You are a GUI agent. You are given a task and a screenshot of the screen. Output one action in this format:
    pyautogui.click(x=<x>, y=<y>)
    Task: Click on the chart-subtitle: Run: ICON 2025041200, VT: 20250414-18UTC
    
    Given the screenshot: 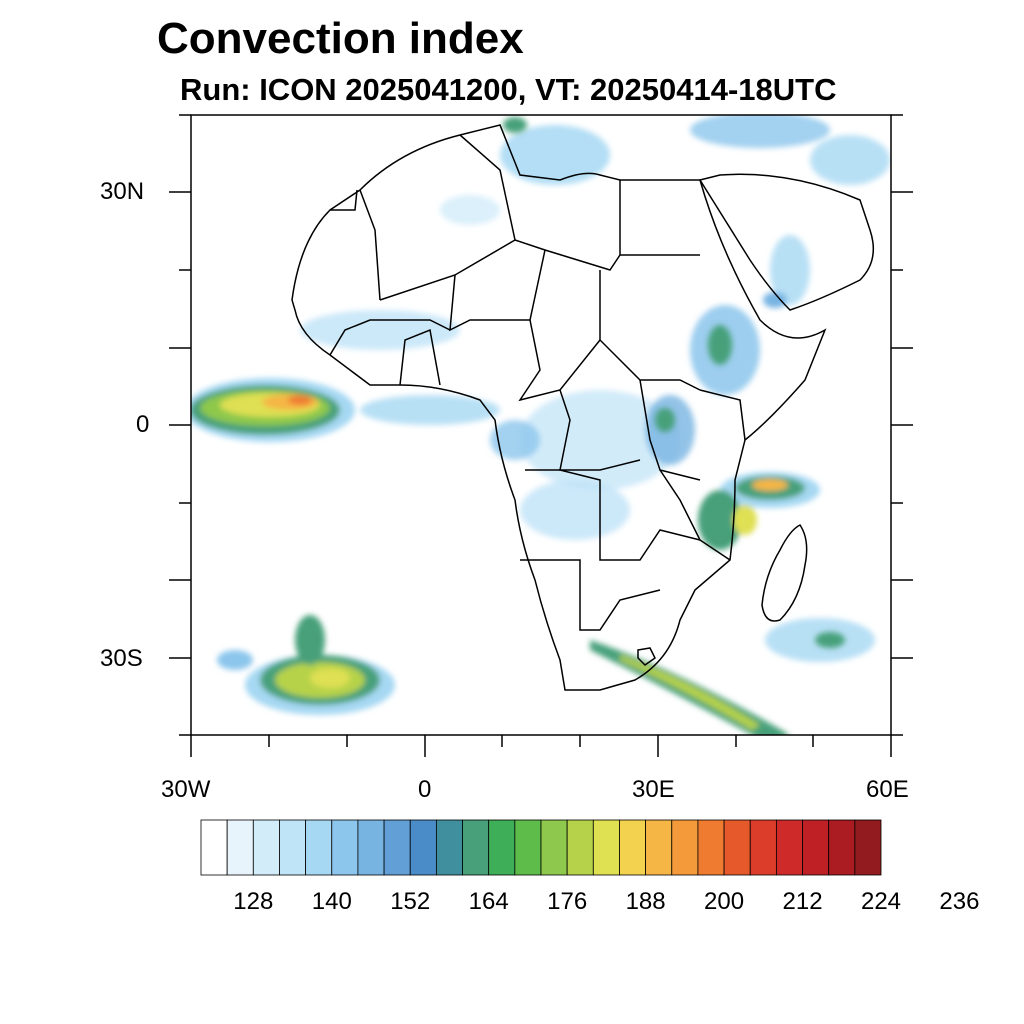 What is the action you would take?
    pyautogui.click(x=508, y=89)
    